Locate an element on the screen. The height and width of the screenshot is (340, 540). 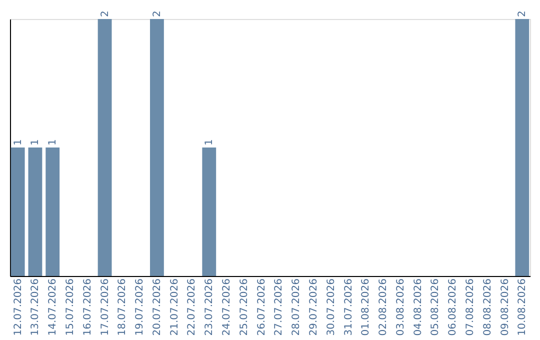
x-tick-label: 19.07.2026 is located at coordinates (140, 307).